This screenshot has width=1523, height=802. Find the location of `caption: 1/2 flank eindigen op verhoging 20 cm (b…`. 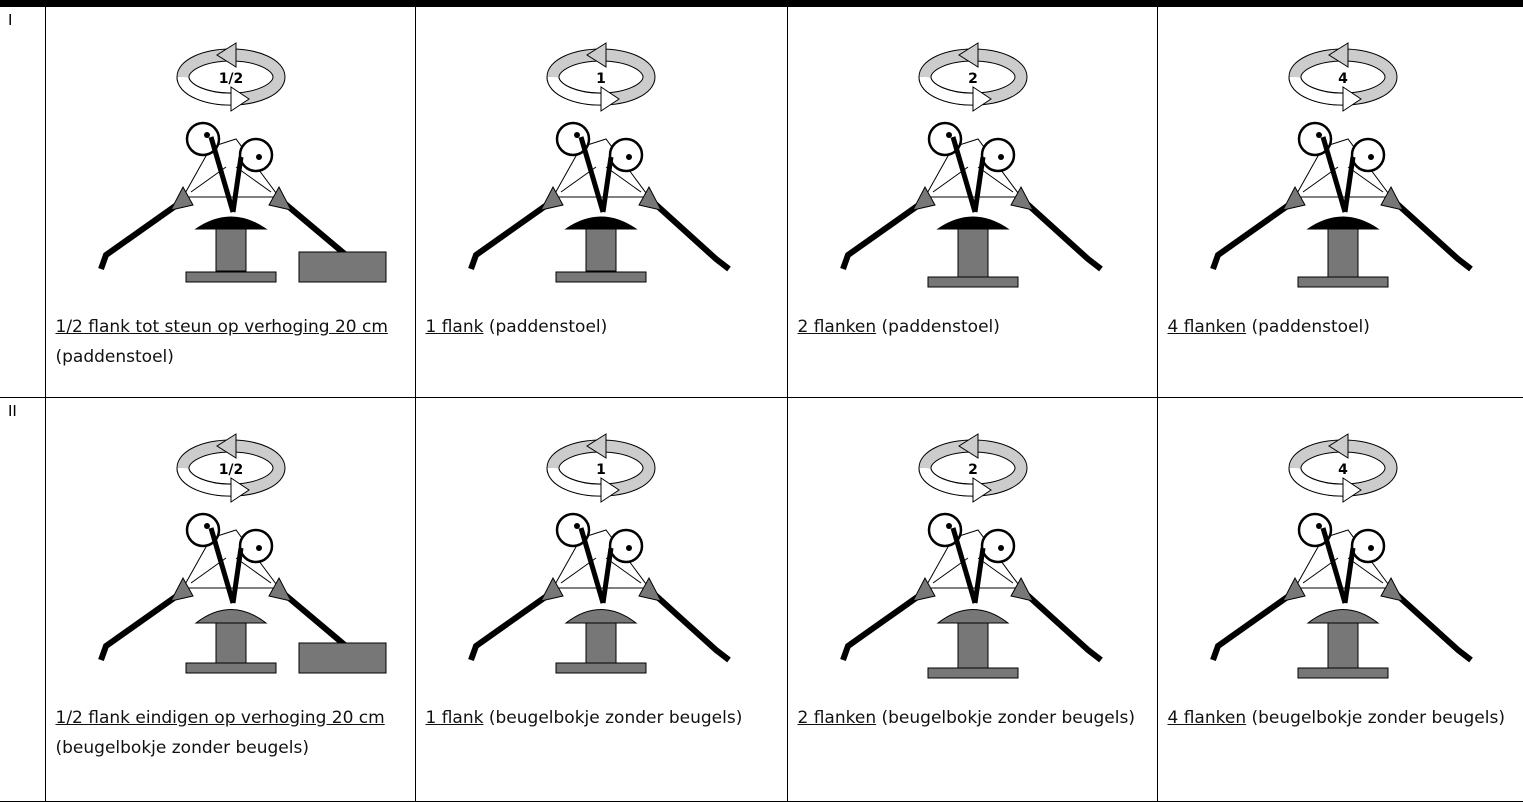

caption: 1/2 flank eindigen op verhoging 20 cm (b… is located at coordinates (230, 733).